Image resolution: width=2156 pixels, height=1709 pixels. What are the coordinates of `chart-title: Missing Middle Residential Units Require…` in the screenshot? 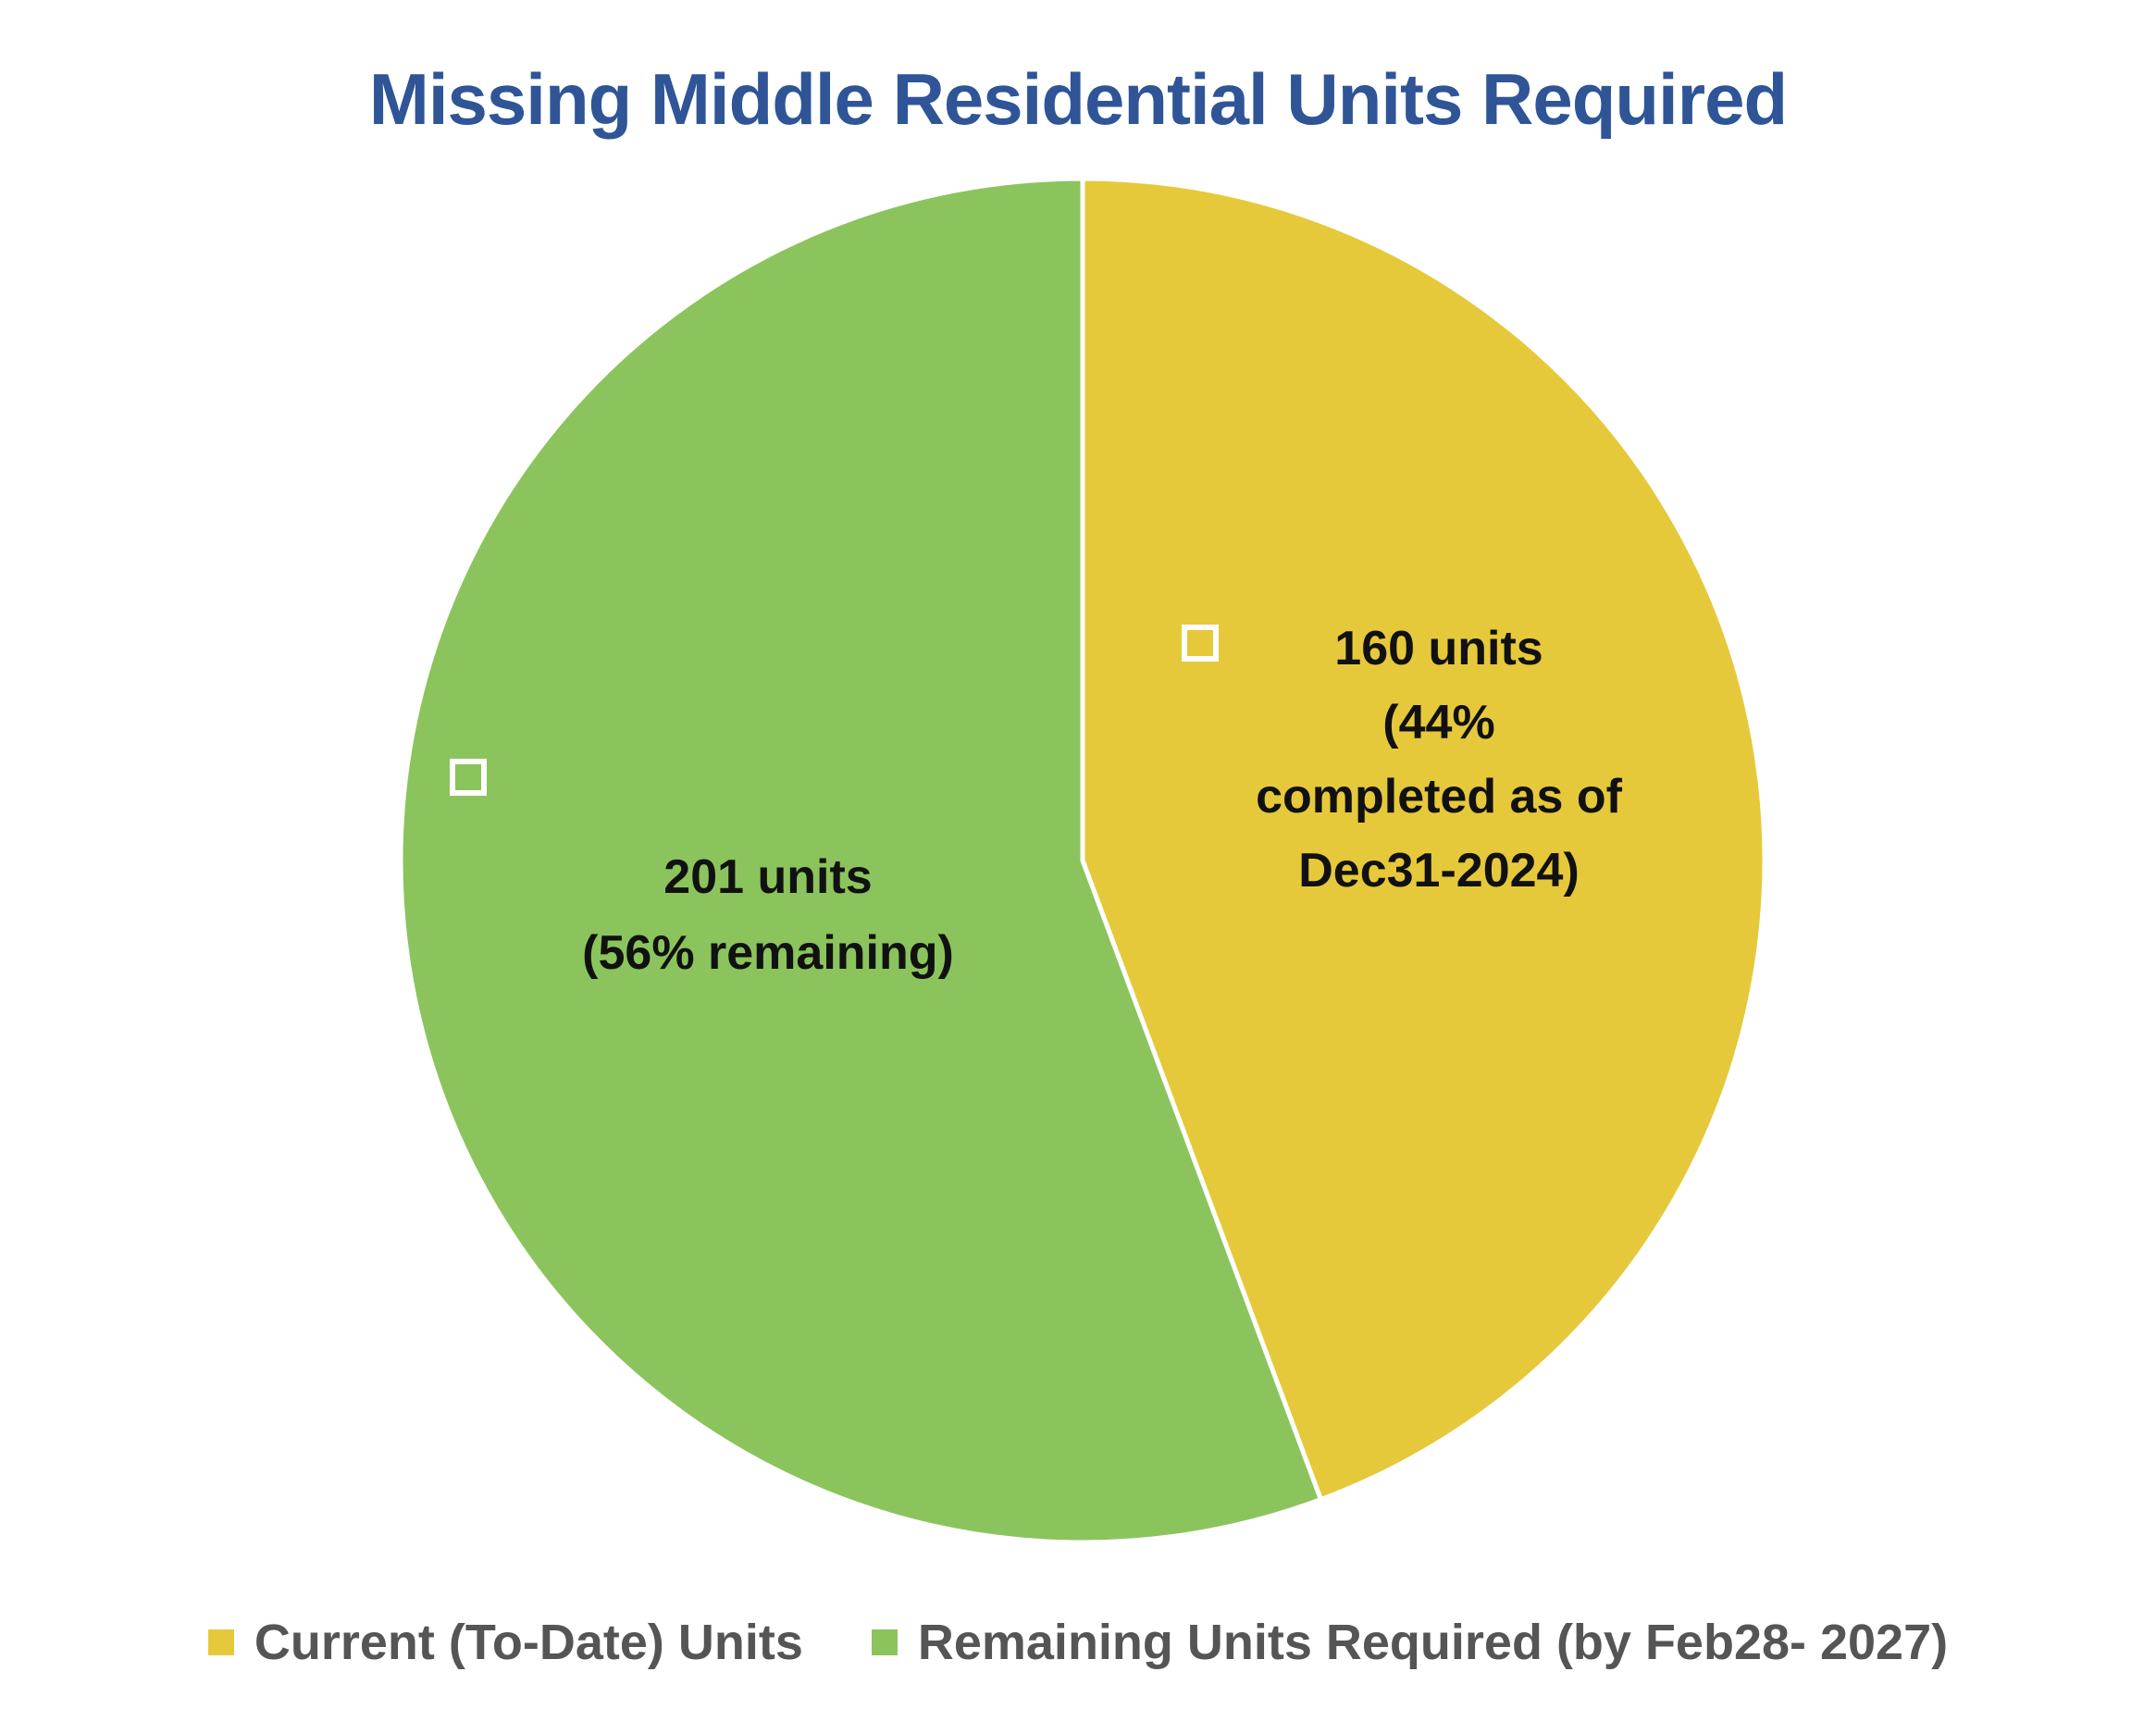 It's located at (1078, 99).